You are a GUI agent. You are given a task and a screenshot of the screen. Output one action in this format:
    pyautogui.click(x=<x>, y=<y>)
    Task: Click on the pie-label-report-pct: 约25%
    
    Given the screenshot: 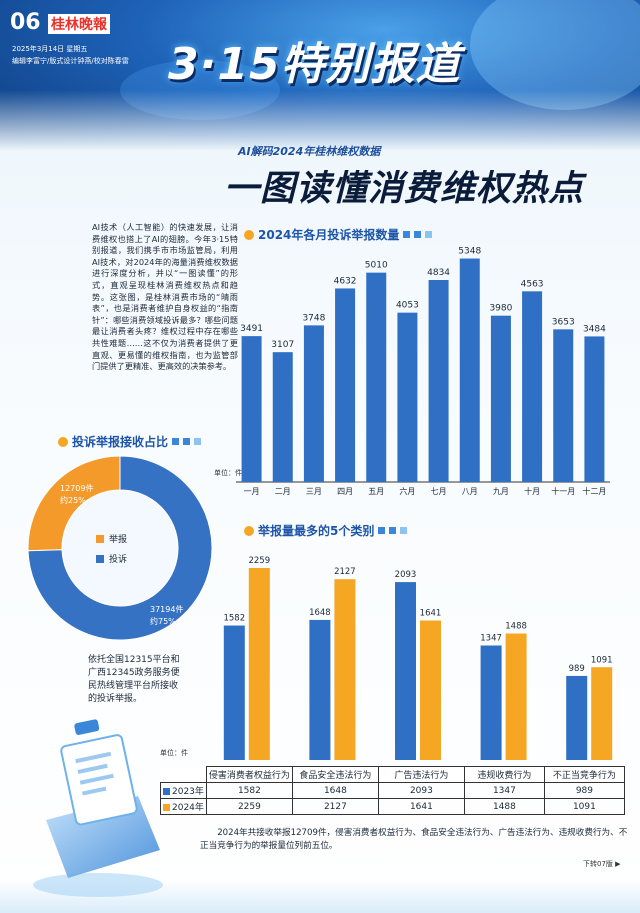 What is the action you would take?
    pyautogui.click(x=73, y=500)
    